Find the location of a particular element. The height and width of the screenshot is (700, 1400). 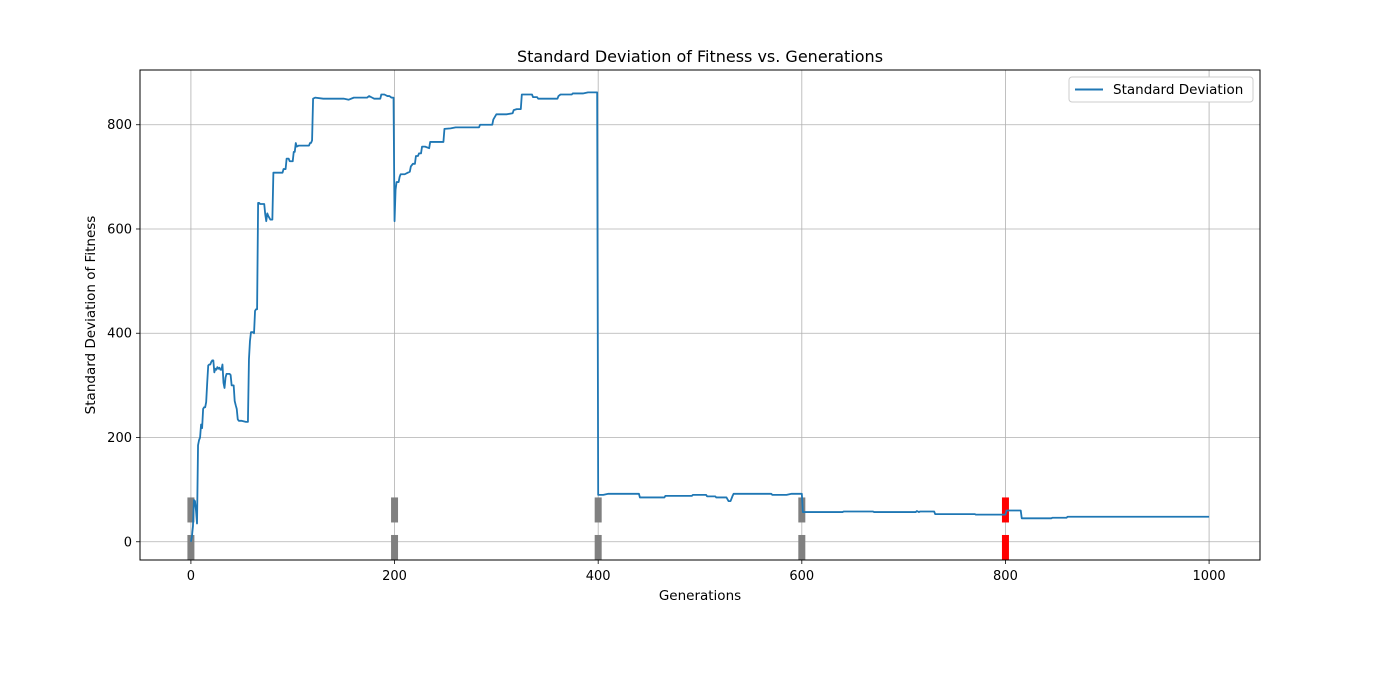

y-tick-label: 0 is located at coordinates (128, 542).